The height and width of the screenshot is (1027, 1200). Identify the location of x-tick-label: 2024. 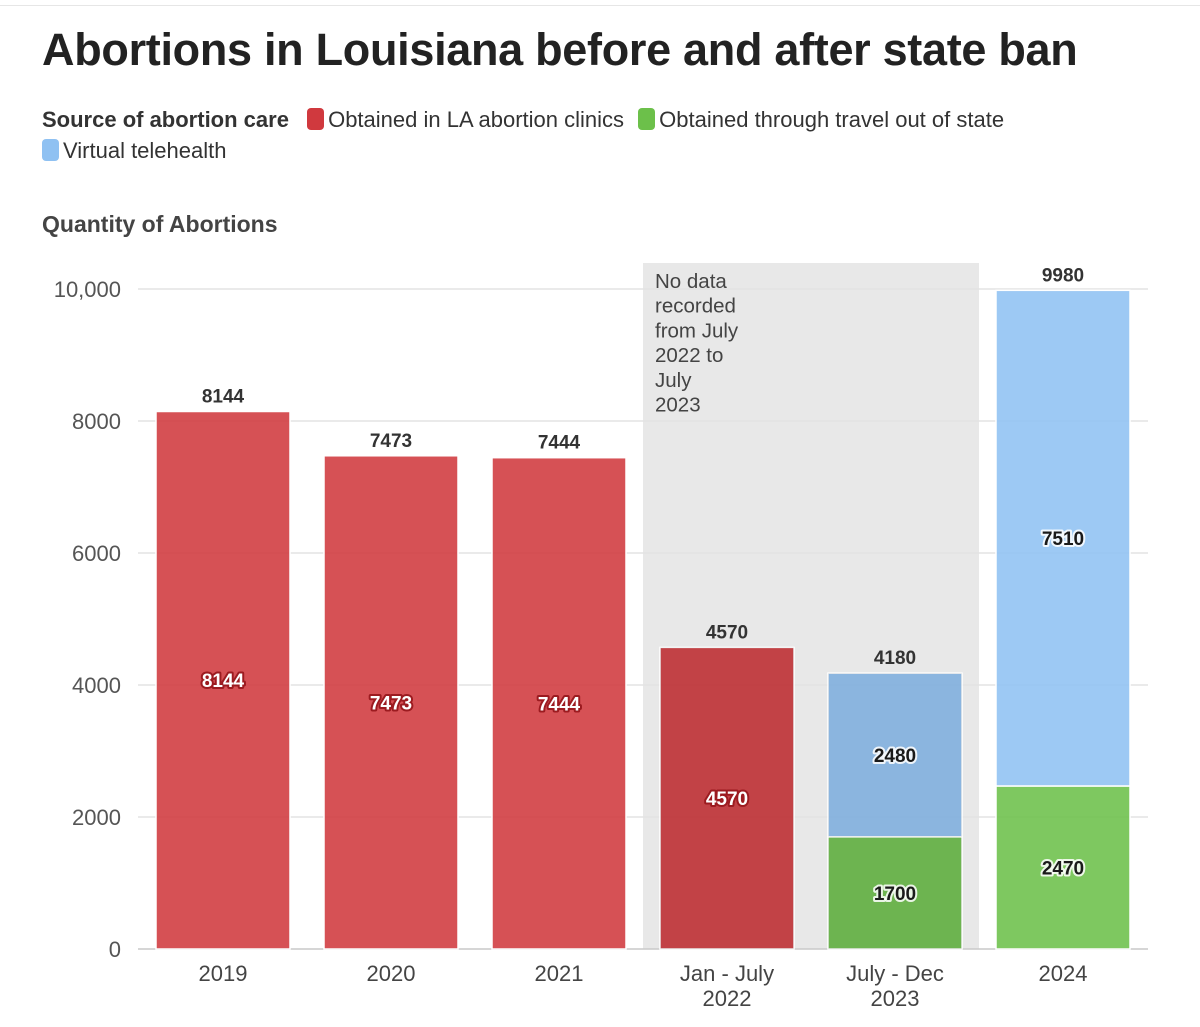
(1063, 973).